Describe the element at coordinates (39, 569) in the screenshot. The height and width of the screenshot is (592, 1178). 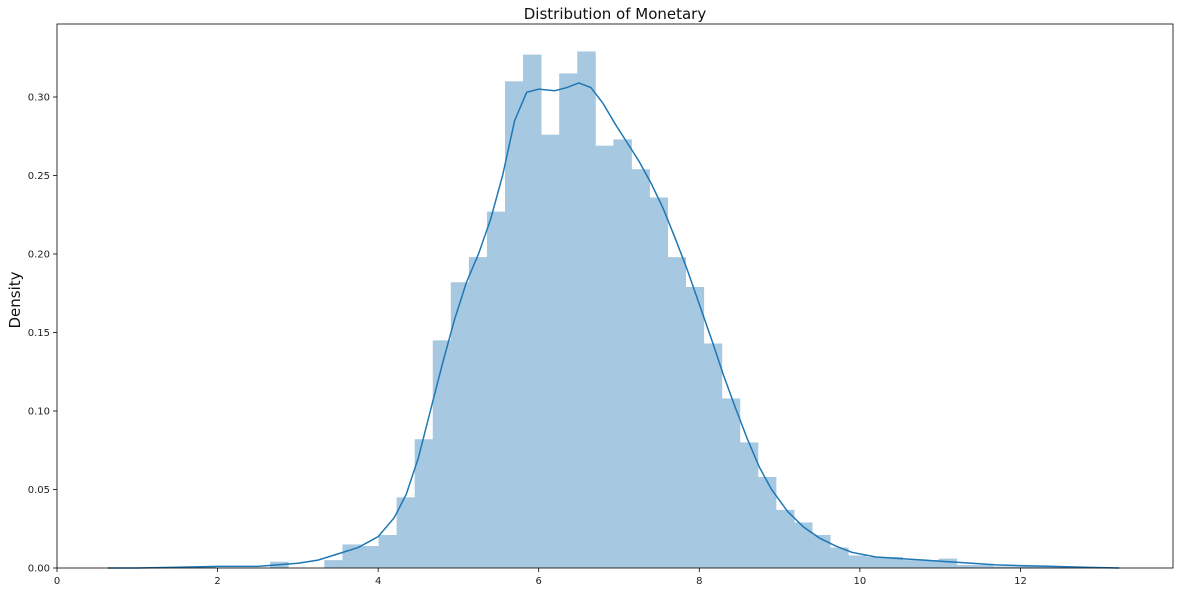
I see `y-tick-label: 0.00` at that location.